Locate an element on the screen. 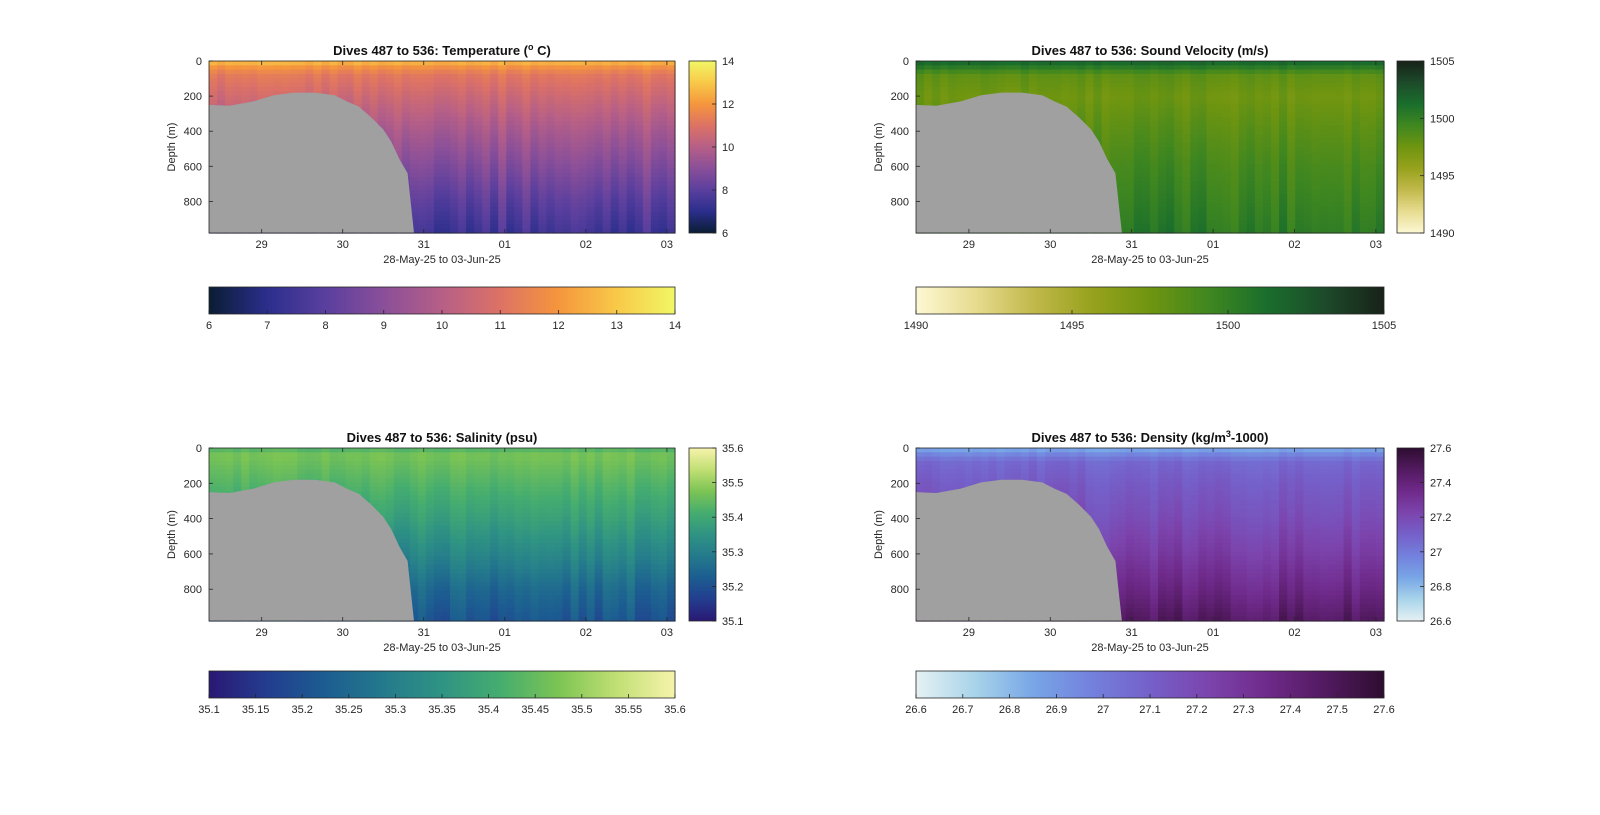  temperature-y-tick-label: 0 is located at coordinates (199, 62).